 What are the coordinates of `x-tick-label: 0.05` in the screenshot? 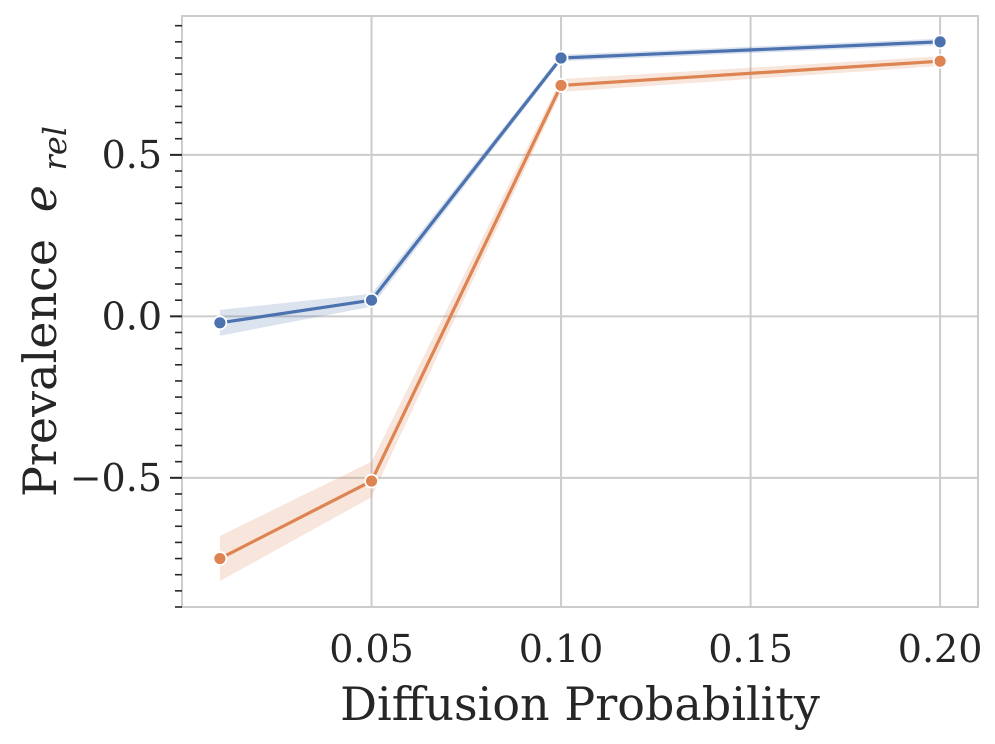 It's located at (371, 649).